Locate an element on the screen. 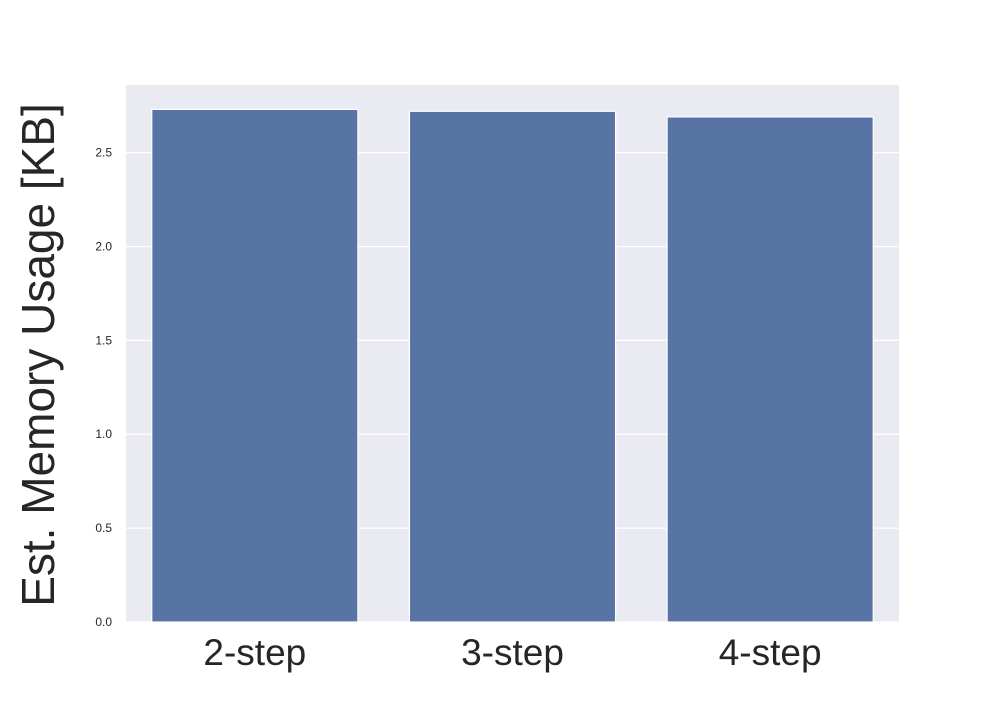 The height and width of the screenshot is (705, 1000). y-tick-label: 2.5 is located at coordinates (103, 153).